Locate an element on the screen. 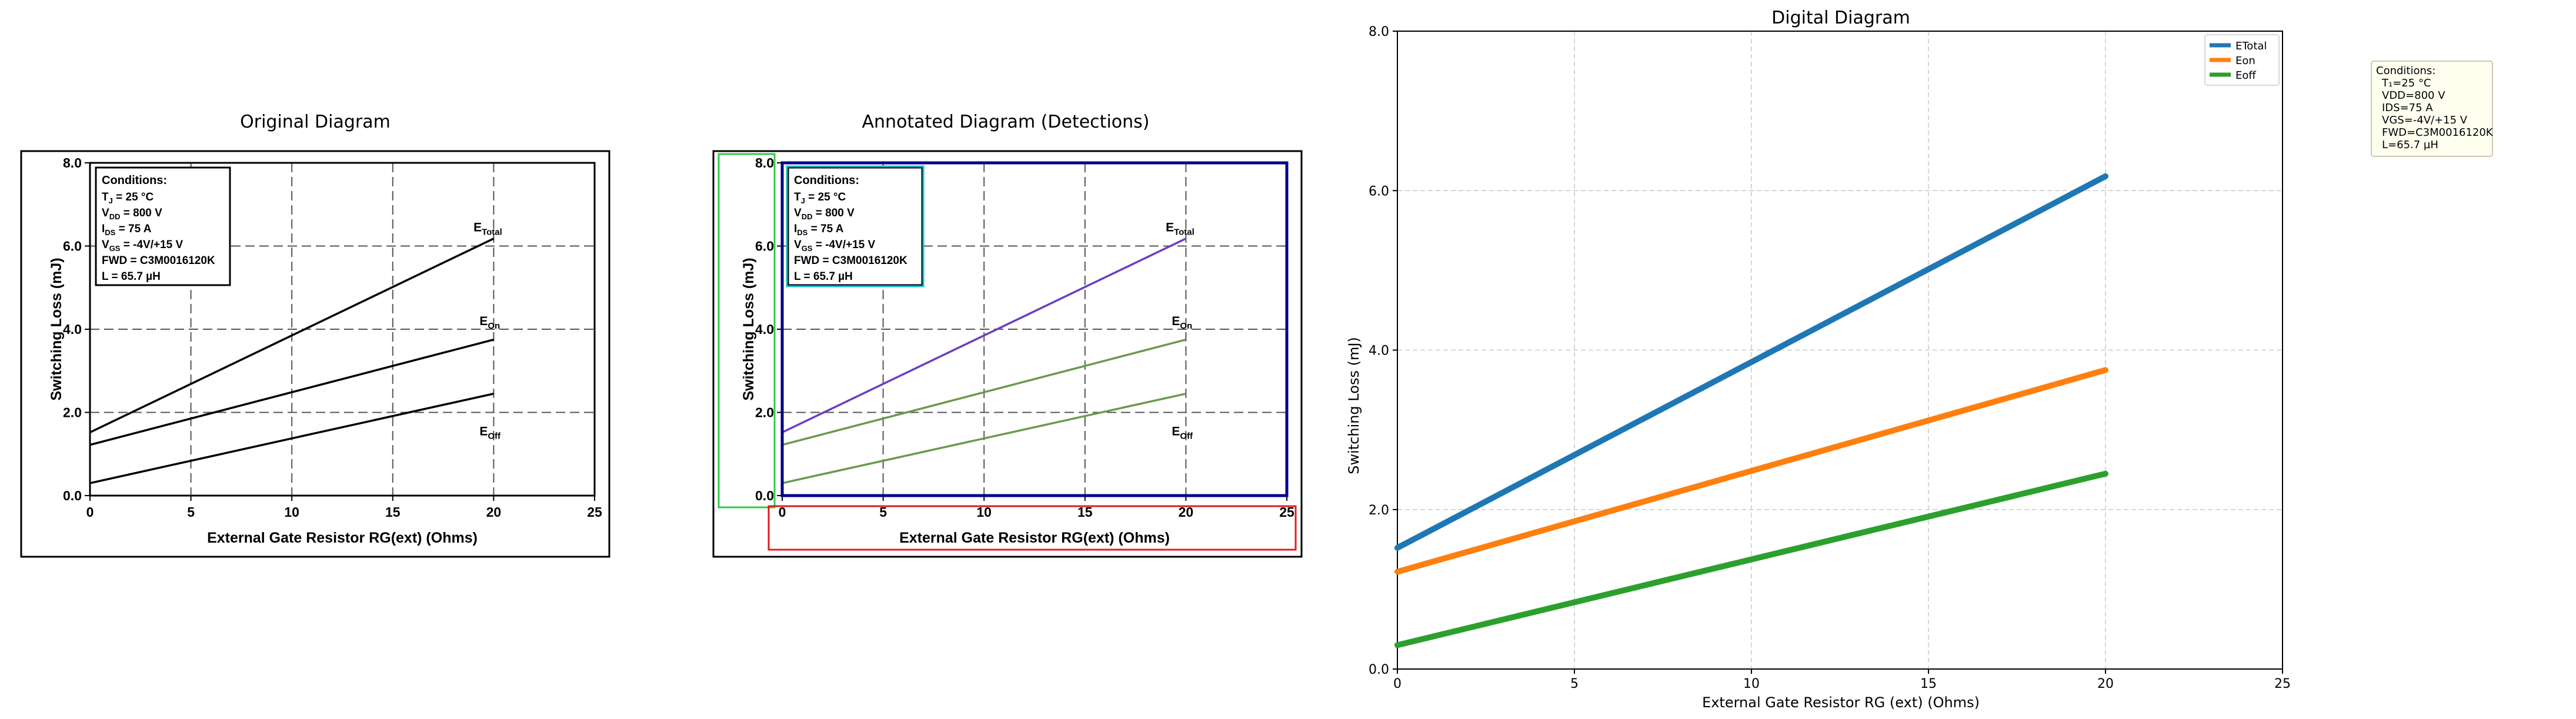  digital-y-tick-label: 6.0 is located at coordinates (1379, 191).